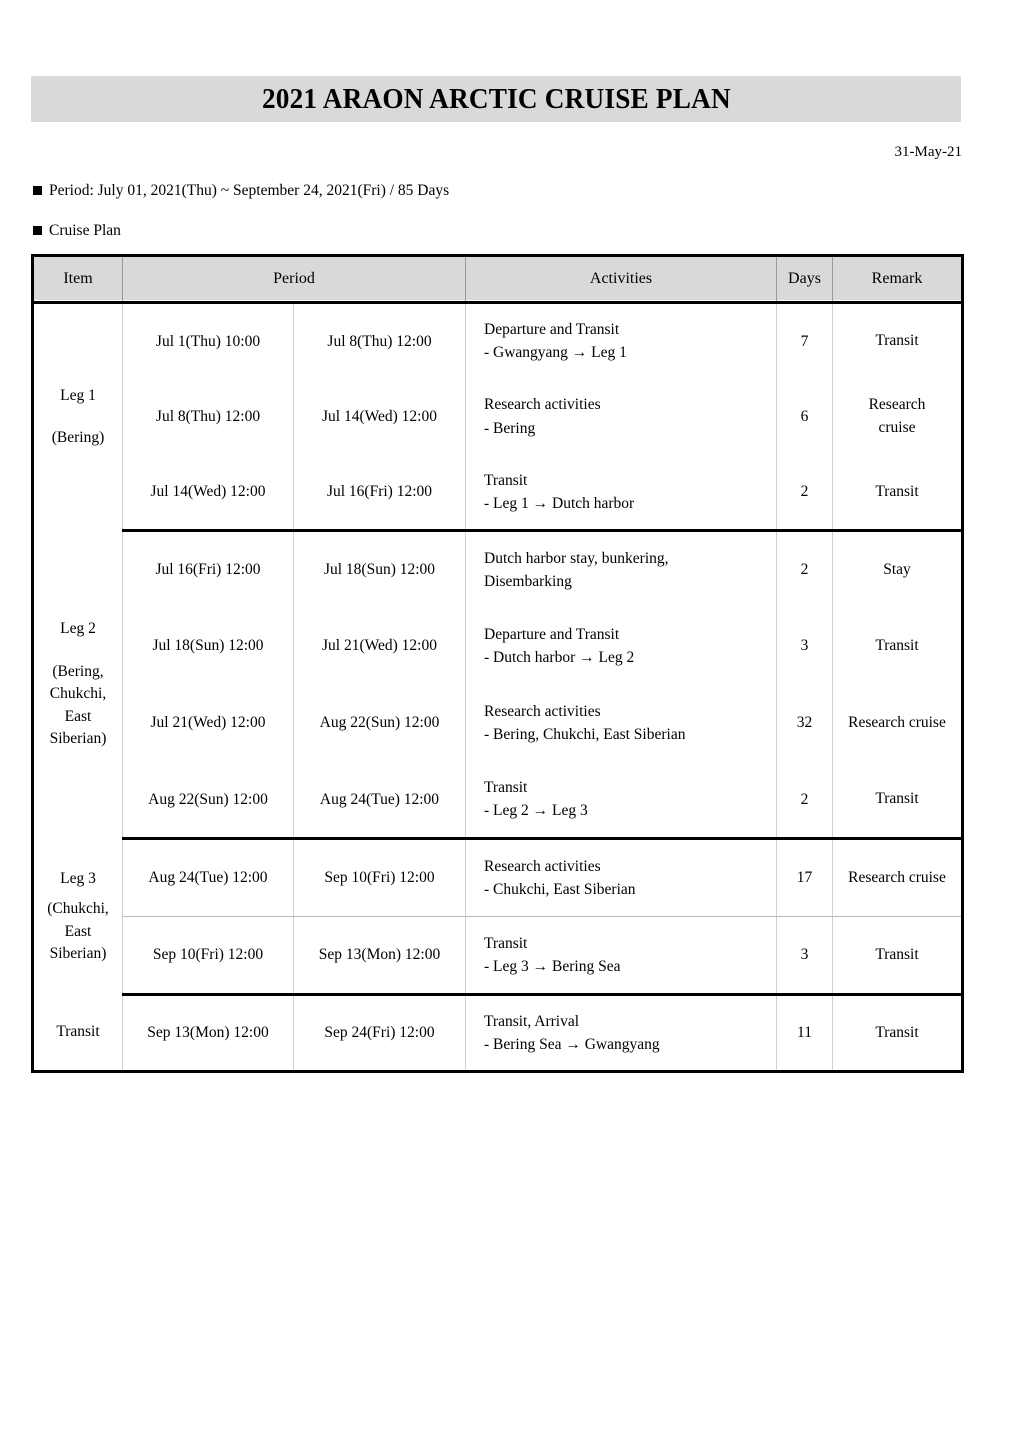  I want to click on column-header-activities: Activities, so click(621, 279).